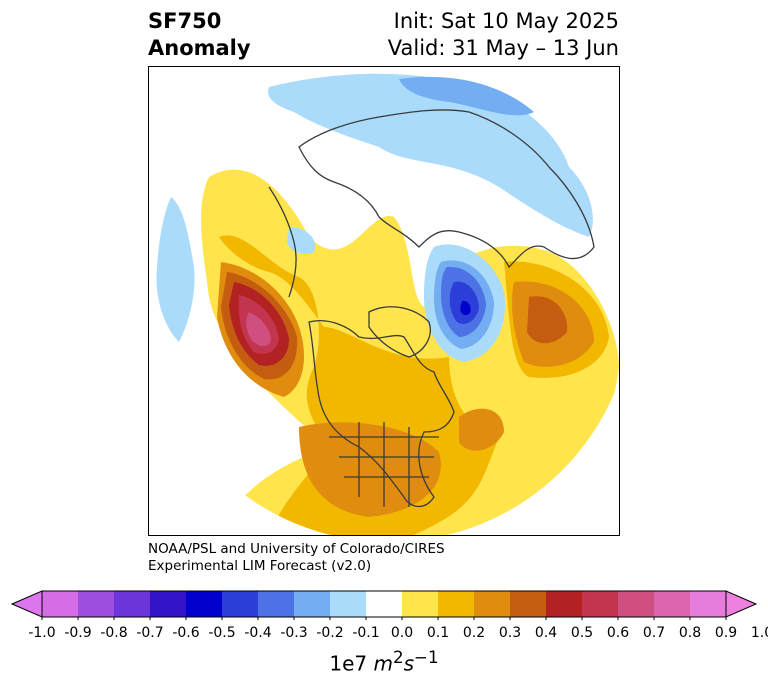 This screenshot has height=688, width=768. What do you see at coordinates (759, 633) in the screenshot?
I see `colorbar-tick-label: 1.0` at bounding box center [759, 633].